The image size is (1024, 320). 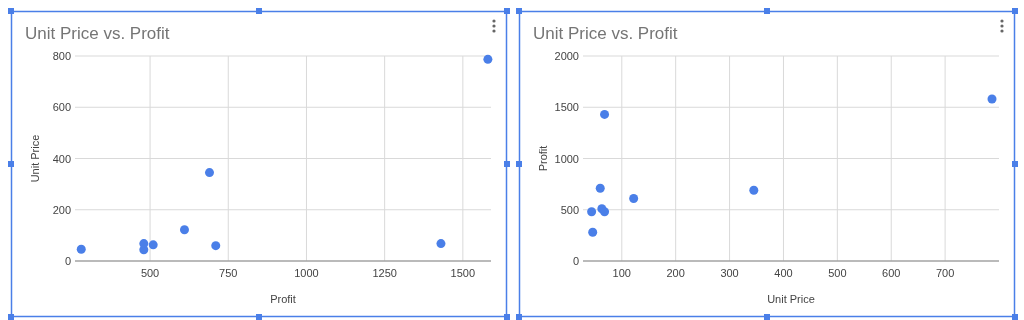 What do you see at coordinates (384, 273) in the screenshot?
I see `x-tick-label: 1250` at bounding box center [384, 273].